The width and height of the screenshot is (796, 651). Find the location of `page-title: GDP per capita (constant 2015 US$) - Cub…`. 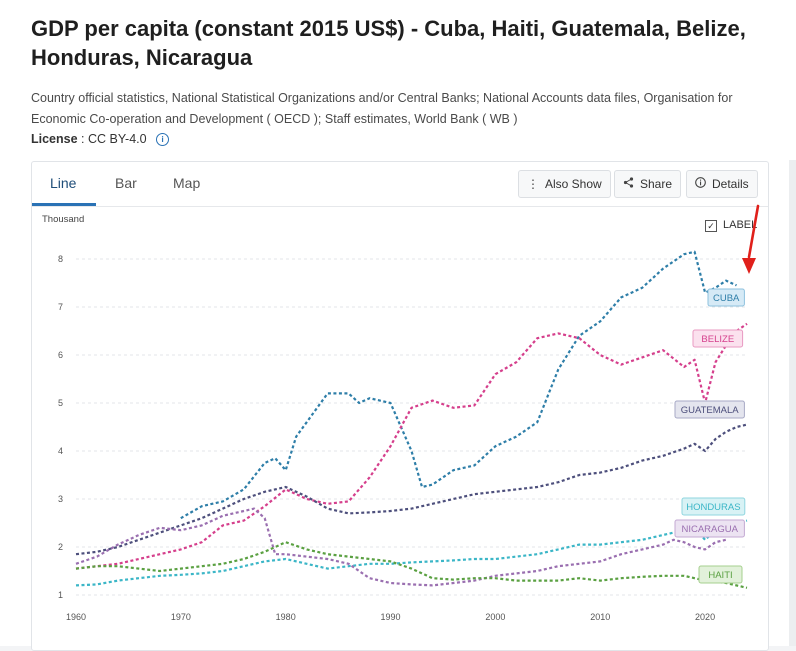

page-title: GDP per capita (constant 2015 US$) - Cub… is located at coordinates (388, 43).